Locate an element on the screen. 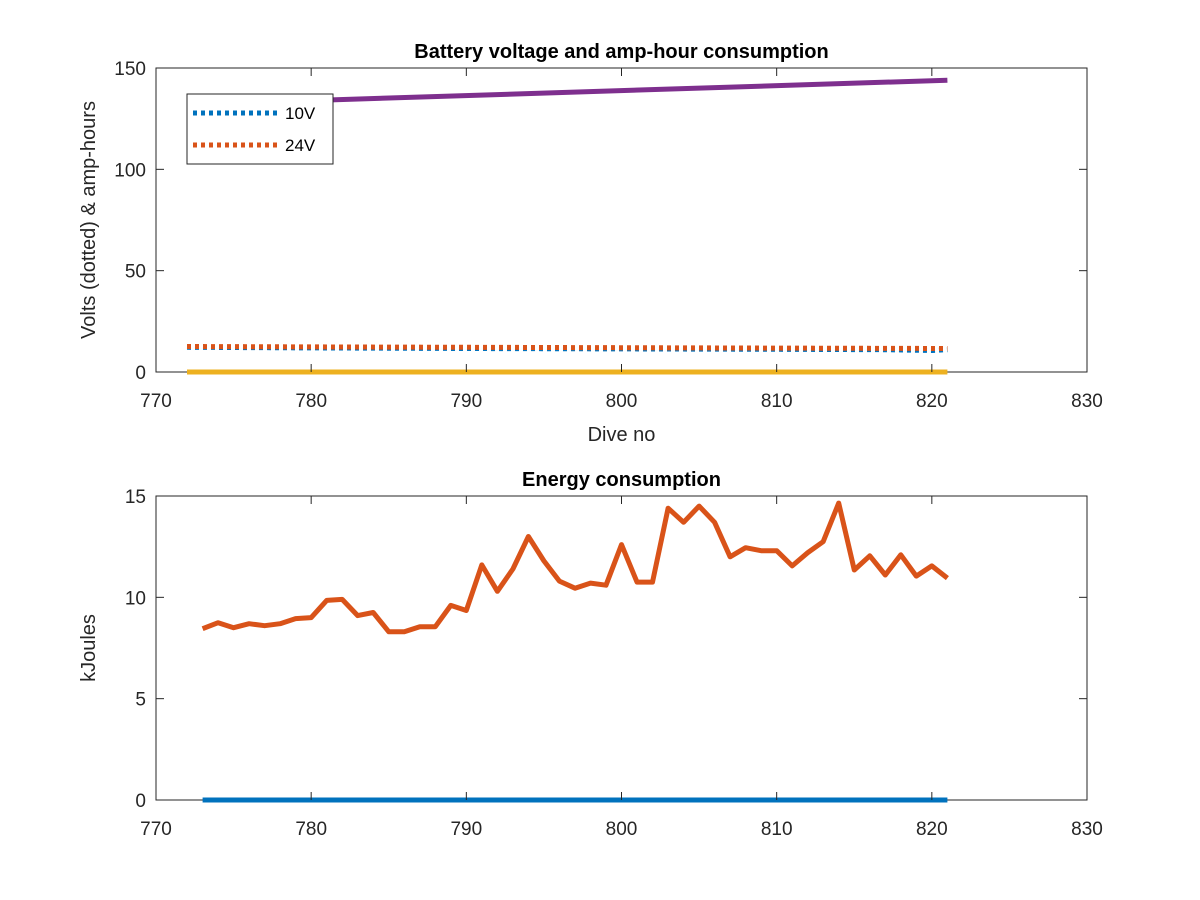 The width and height of the screenshot is (1200, 900). energy-y-tick-label: 0 is located at coordinates (140, 801).